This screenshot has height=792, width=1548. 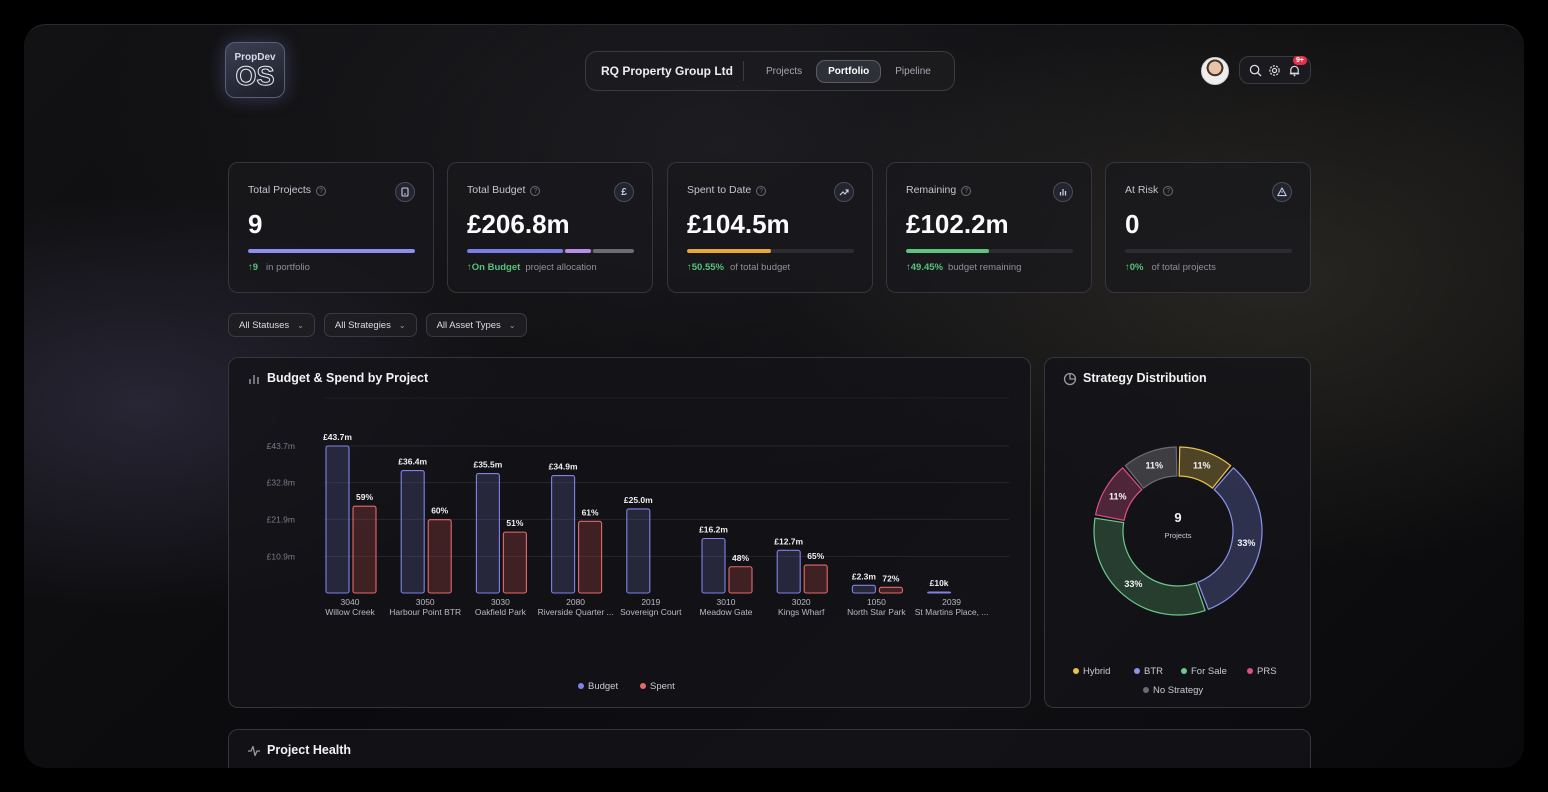 I want to click on x-tick-name: North Star Park, so click(x=876, y=612).